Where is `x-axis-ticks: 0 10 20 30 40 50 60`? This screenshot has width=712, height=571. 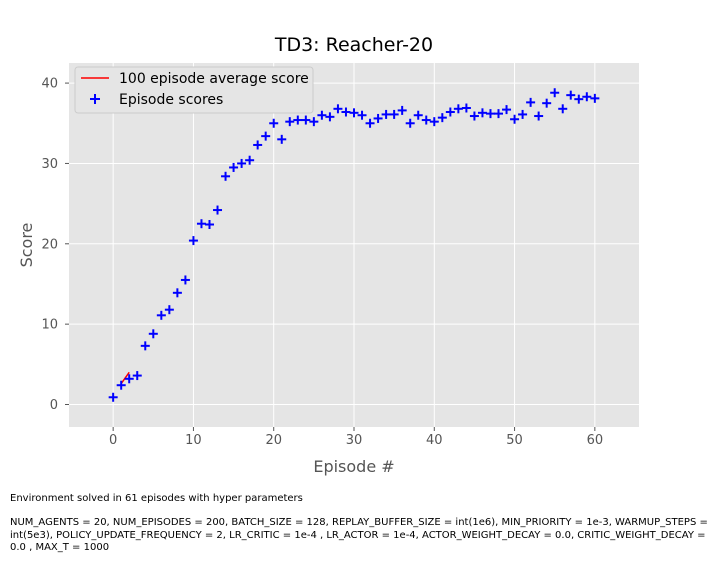
x-axis-ticks: 0 10 20 30 40 50 60 is located at coordinates (356, 437).